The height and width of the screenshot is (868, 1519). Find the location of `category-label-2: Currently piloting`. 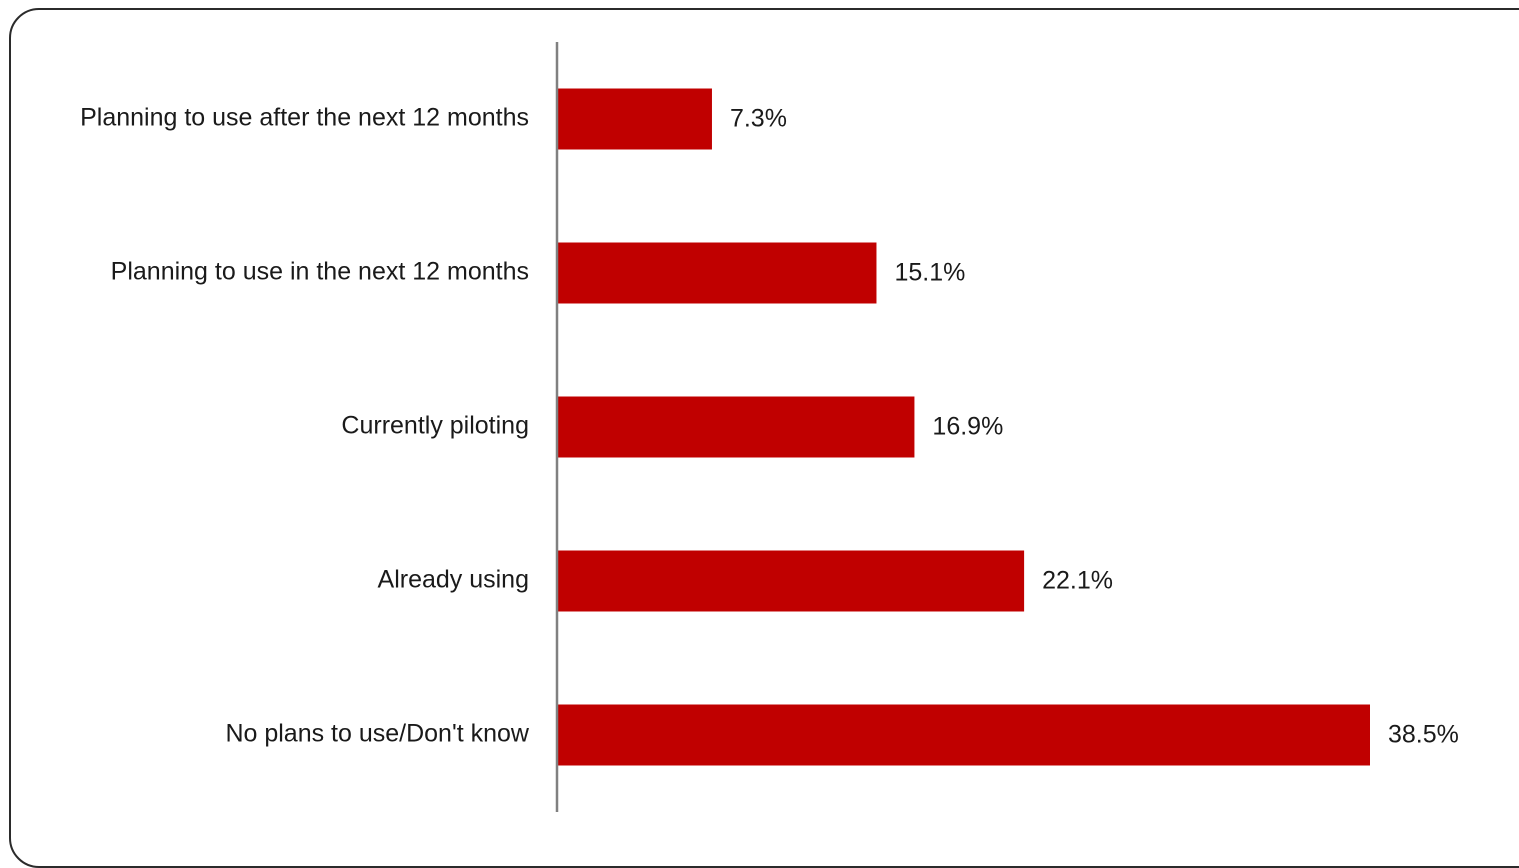

category-label-2: Currently piloting is located at coordinates (435, 426).